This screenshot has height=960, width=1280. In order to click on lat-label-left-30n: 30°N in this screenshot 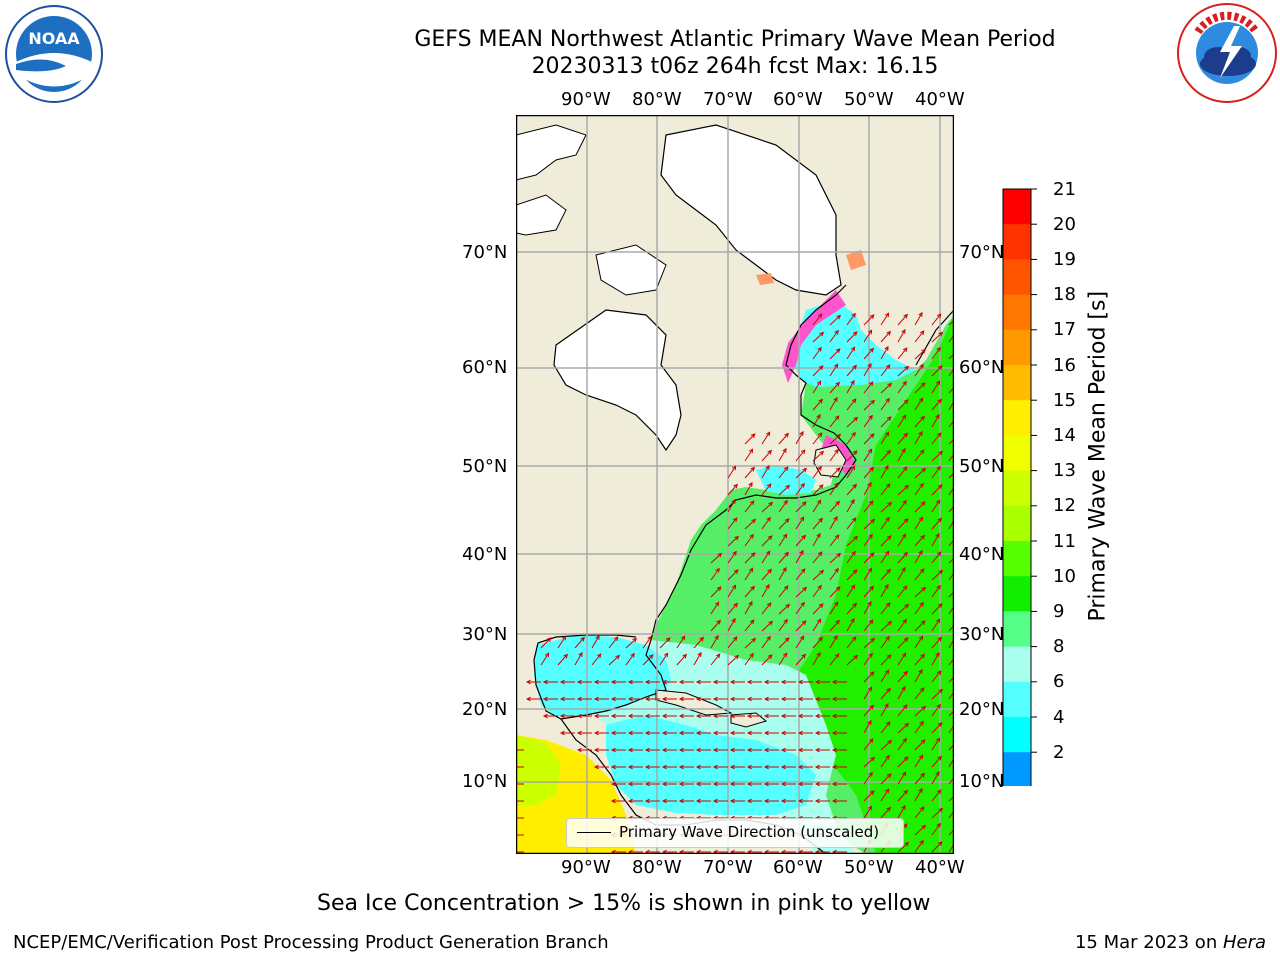, I will do `click(485, 634)`.